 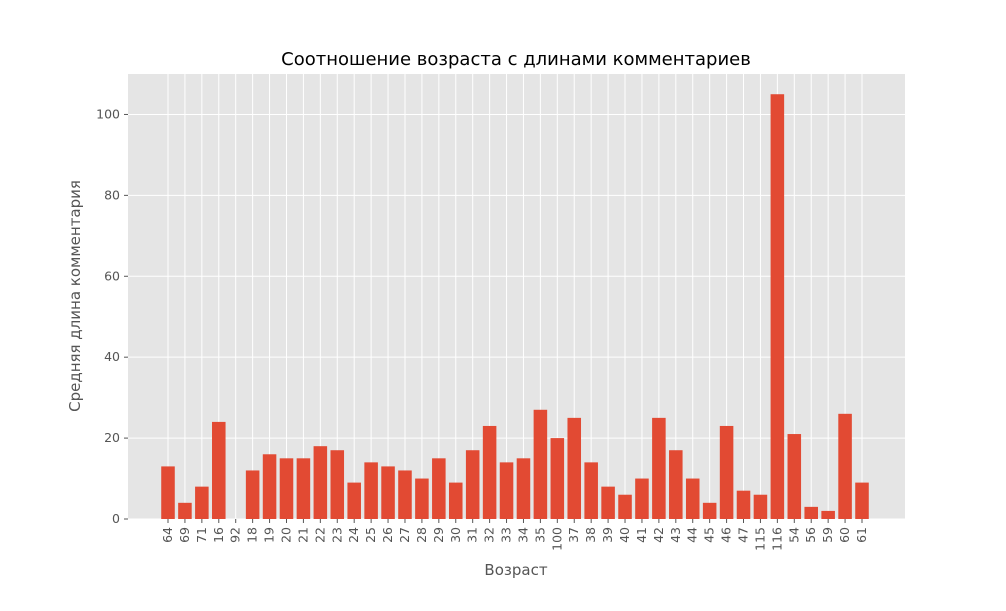 I want to click on x-tick-label: 46, so click(x=726, y=535).